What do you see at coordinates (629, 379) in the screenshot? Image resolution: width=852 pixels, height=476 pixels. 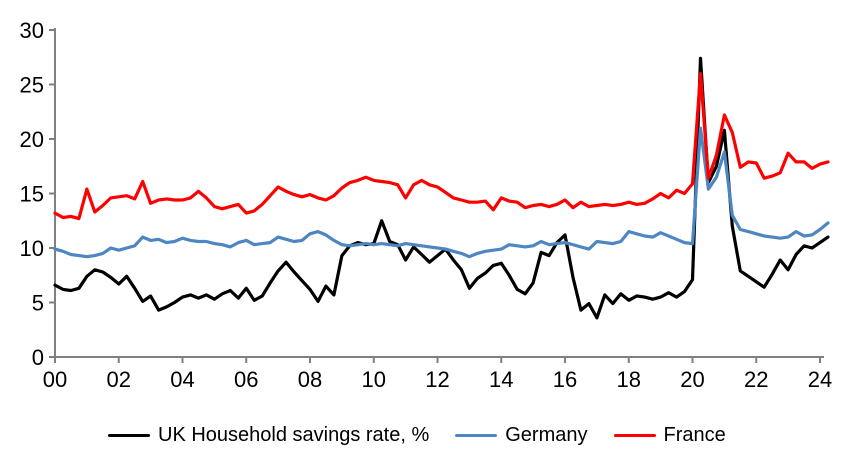 I see `x-tick-label: 18` at bounding box center [629, 379].